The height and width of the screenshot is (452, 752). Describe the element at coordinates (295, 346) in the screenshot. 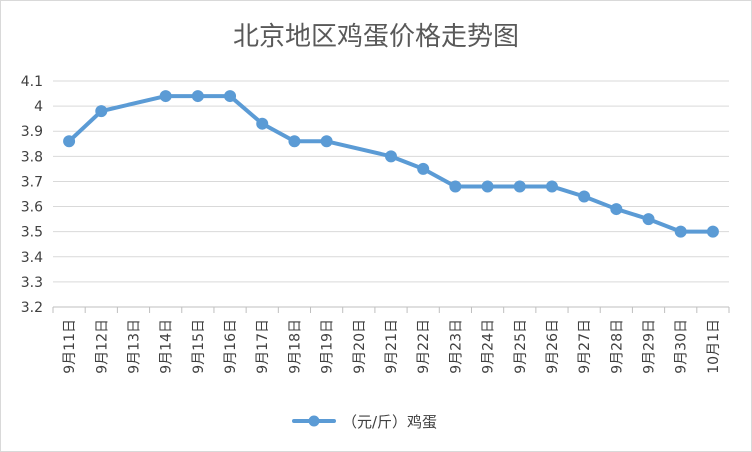

I see `x-tick-label: 9月18日` at that location.